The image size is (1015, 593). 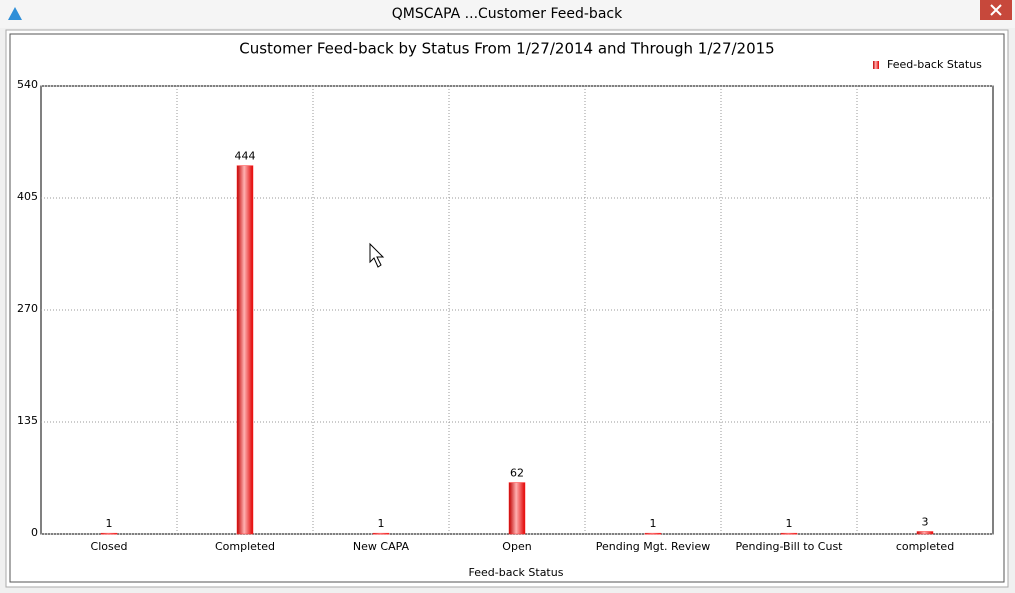 I want to click on y-tick-label: 270, so click(x=27, y=308).